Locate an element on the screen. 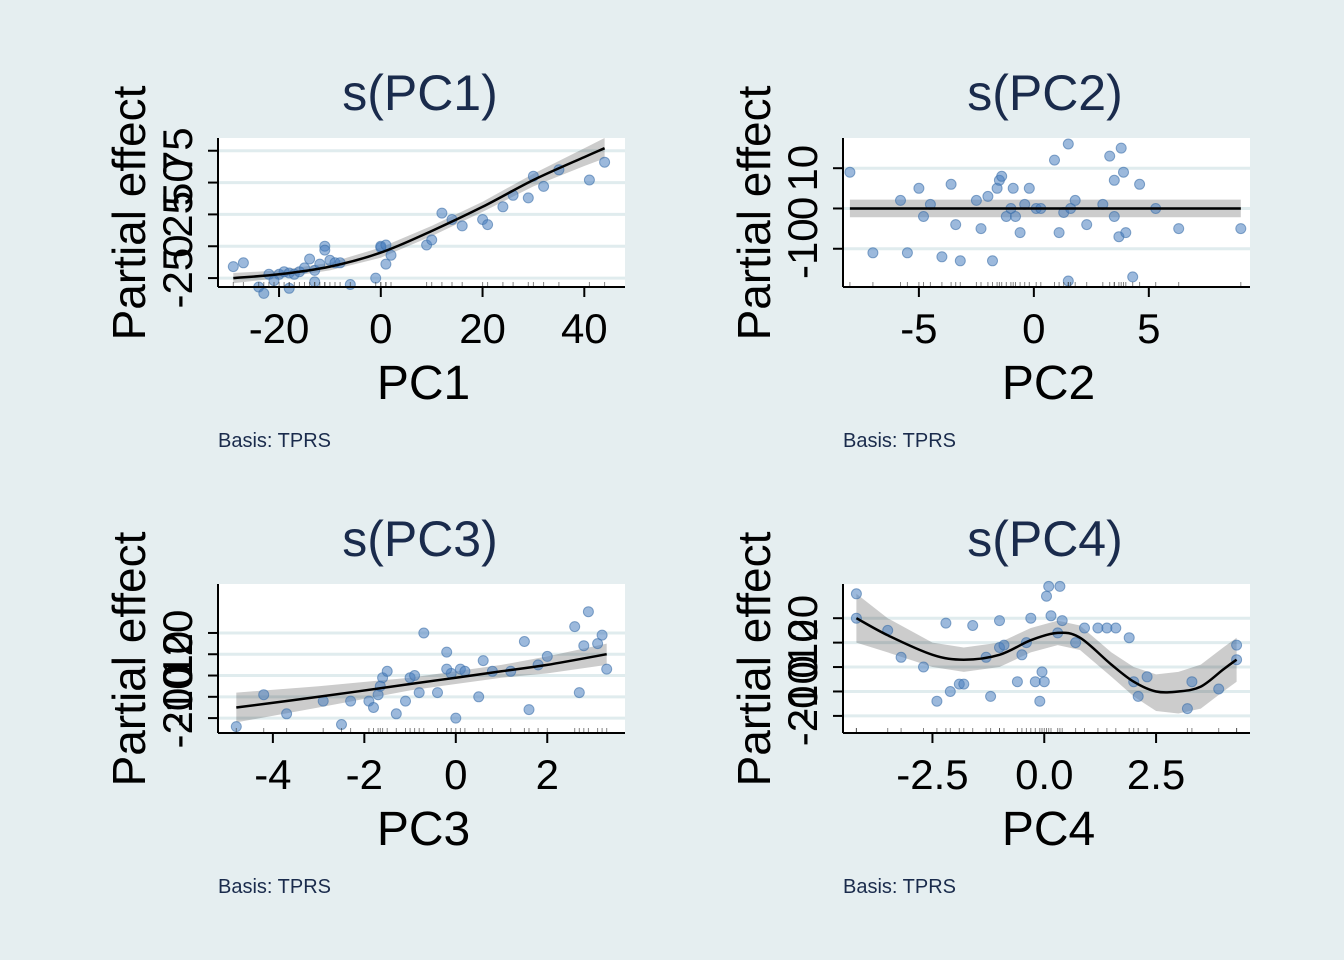 The height and width of the screenshot is (960, 1344). x-tick-label: 0.0 is located at coordinates (1044, 774).